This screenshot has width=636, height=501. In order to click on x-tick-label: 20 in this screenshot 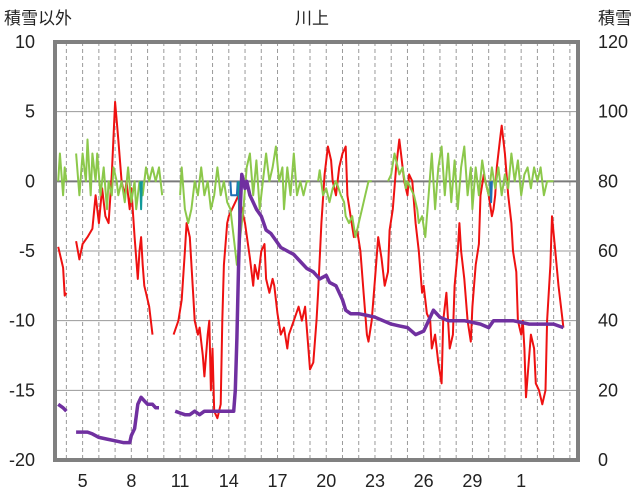, I will do `click(326, 481)`.